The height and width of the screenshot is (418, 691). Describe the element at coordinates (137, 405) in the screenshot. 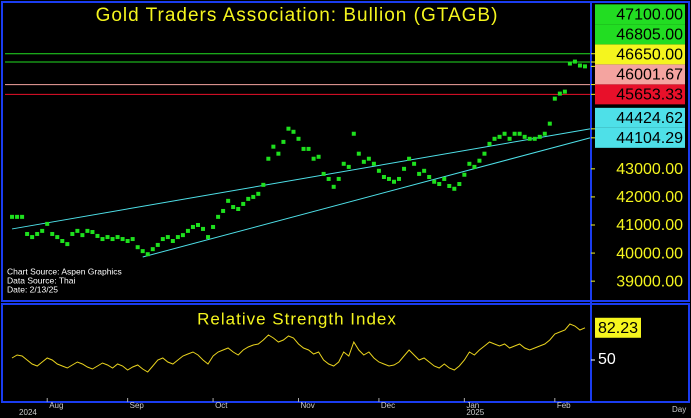

I see `x-tick-label: Sep` at that location.